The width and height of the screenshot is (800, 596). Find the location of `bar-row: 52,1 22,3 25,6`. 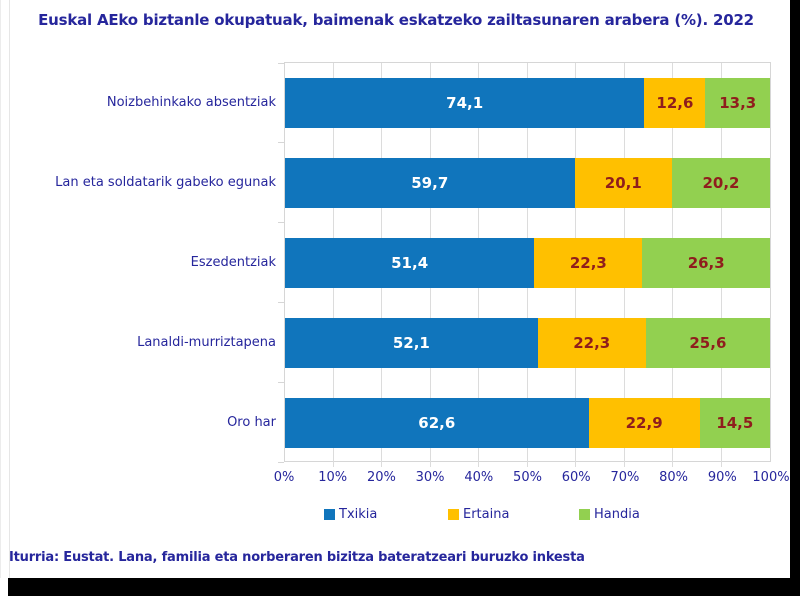

bar-row: 52,1 22,3 25,6 is located at coordinates (527, 343).